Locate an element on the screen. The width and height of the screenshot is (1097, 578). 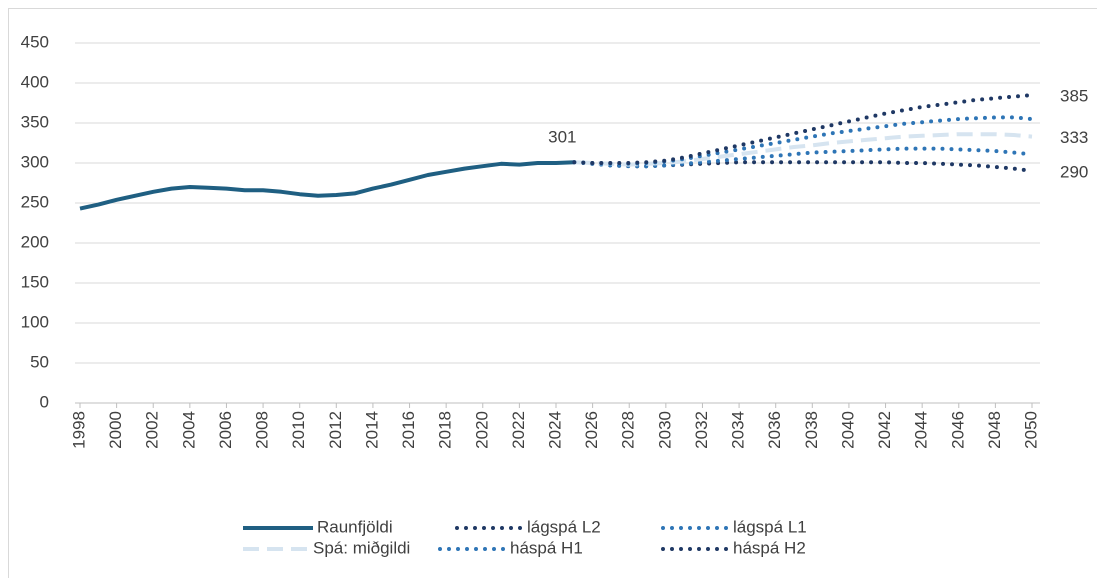
legend-label: háspá H1 is located at coordinates (546, 547).